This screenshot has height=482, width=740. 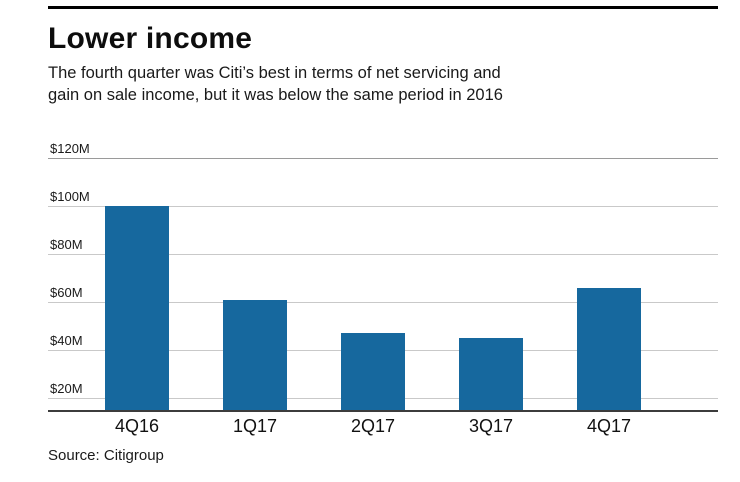 I want to click on ytick-label: $120M, so click(x=70, y=148).